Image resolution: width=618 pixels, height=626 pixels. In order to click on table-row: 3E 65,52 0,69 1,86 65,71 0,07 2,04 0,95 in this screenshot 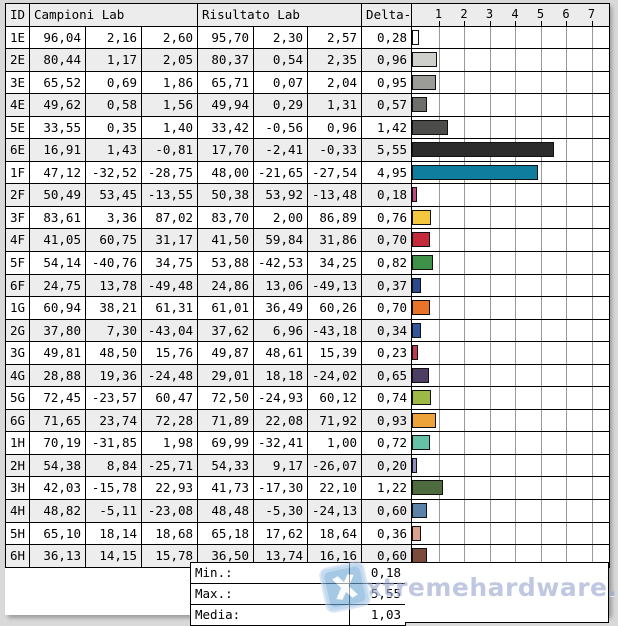, I will do `click(308, 82)`.